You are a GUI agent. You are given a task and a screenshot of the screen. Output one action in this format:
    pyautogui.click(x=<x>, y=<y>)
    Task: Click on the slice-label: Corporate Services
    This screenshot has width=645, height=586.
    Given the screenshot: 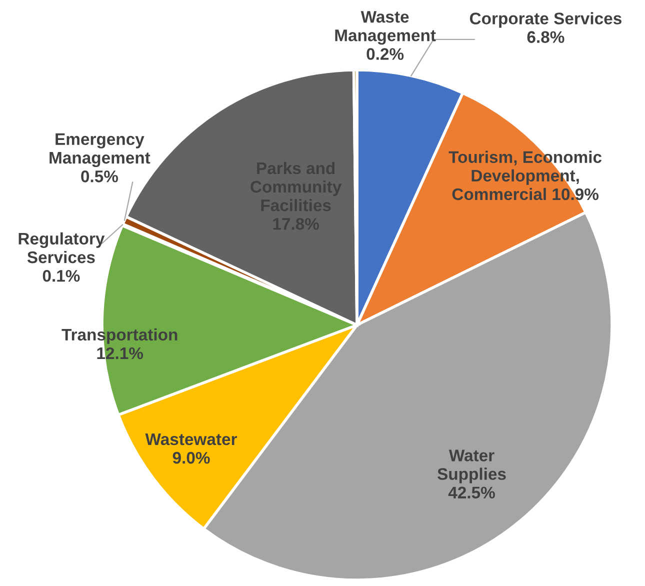 What is the action you would take?
    pyautogui.click(x=546, y=20)
    